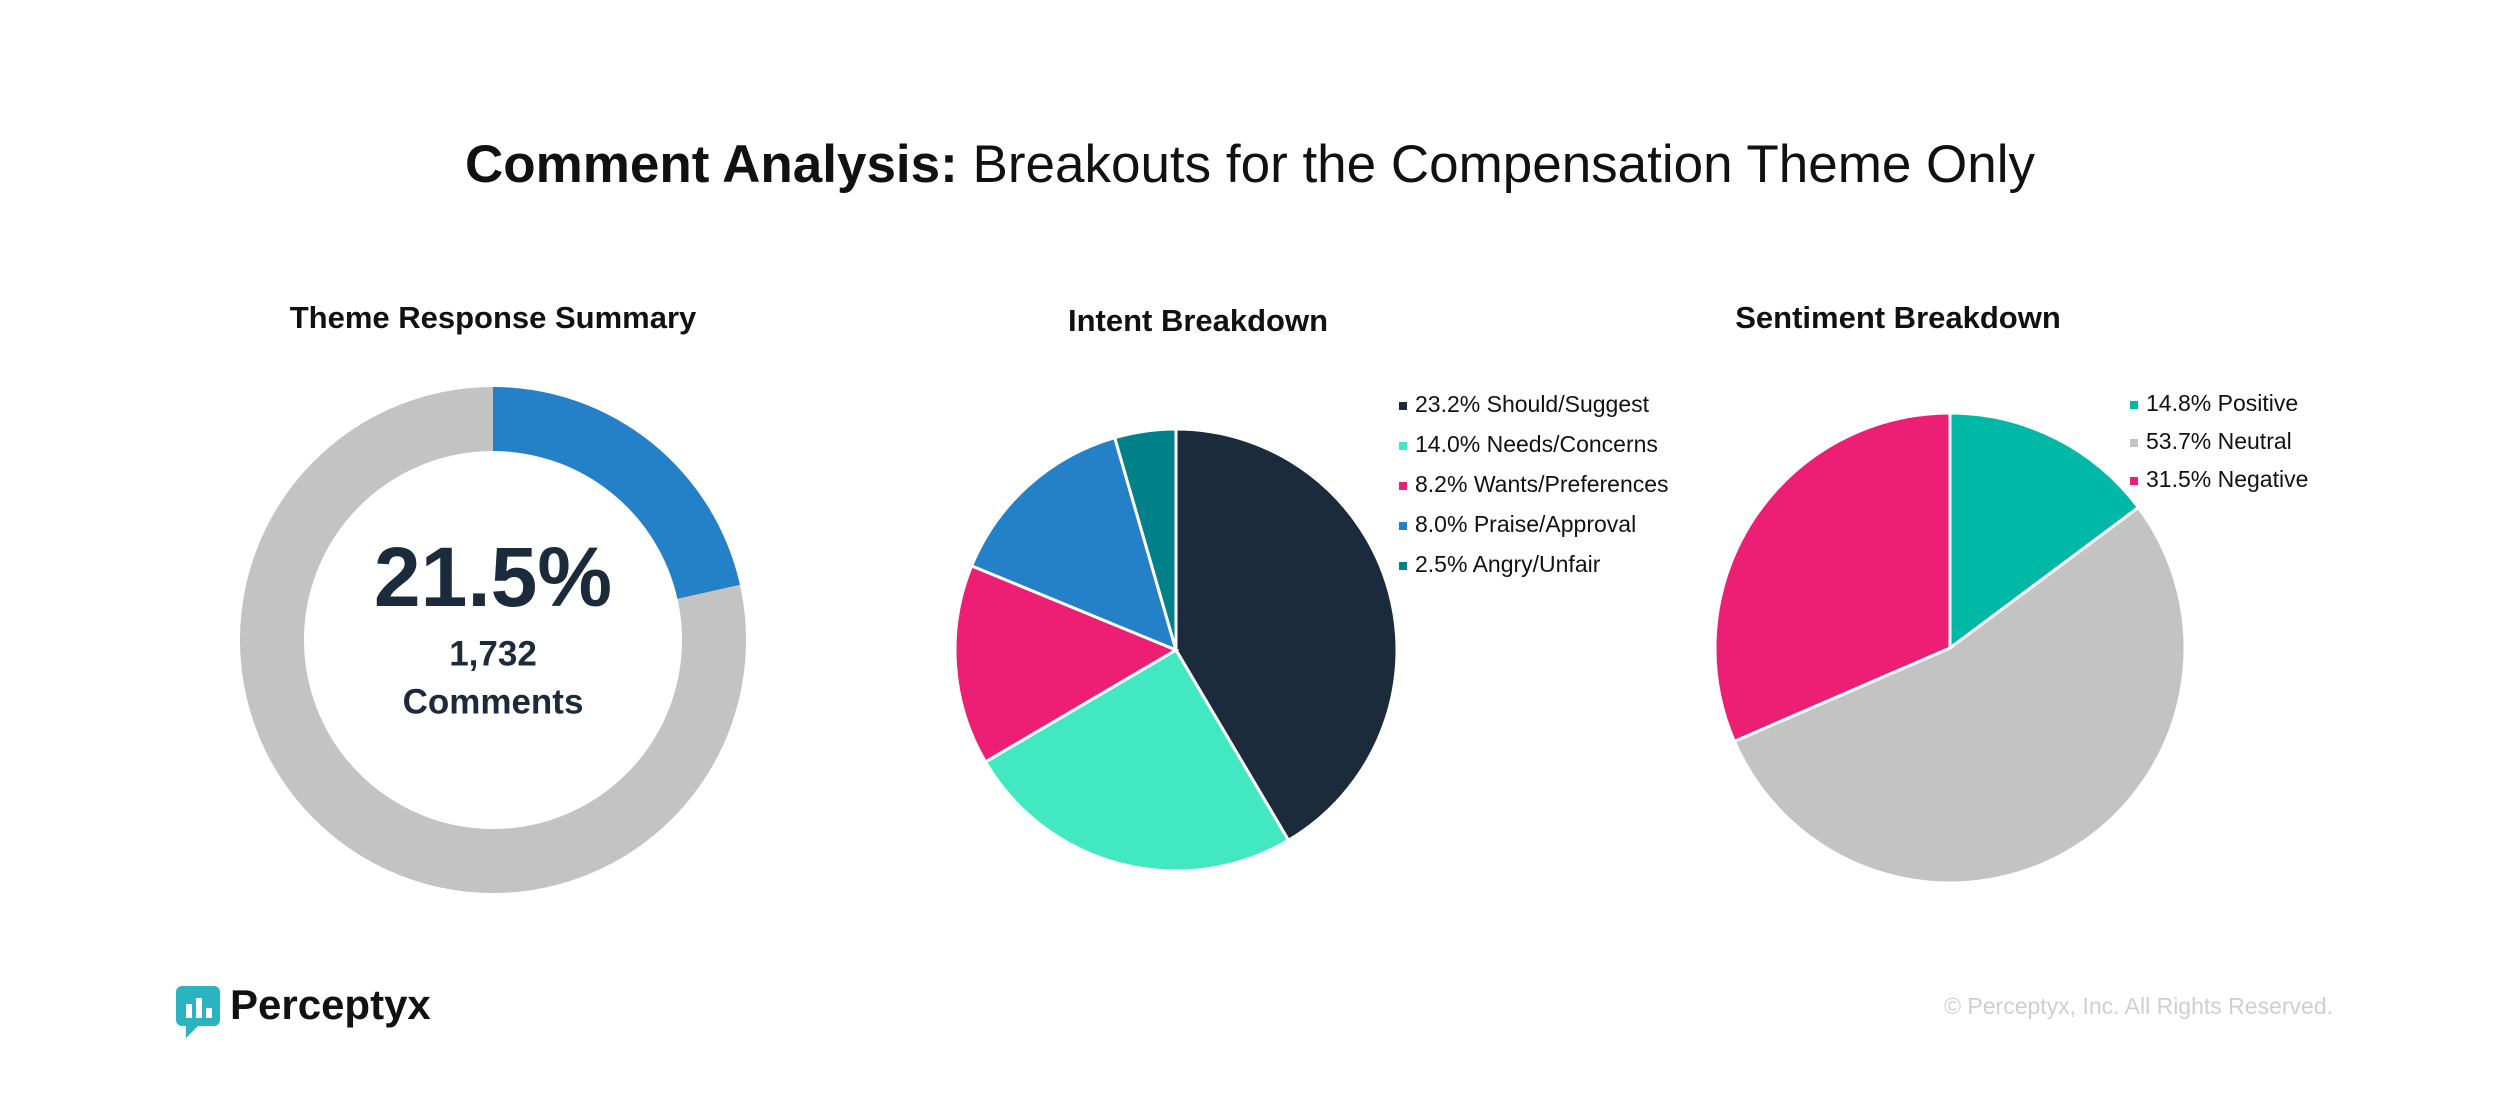 This screenshot has height=1120, width=2500. Describe the element at coordinates (1441, 484) in the screenshot. I see `legend-value: 8.2%` at that location.